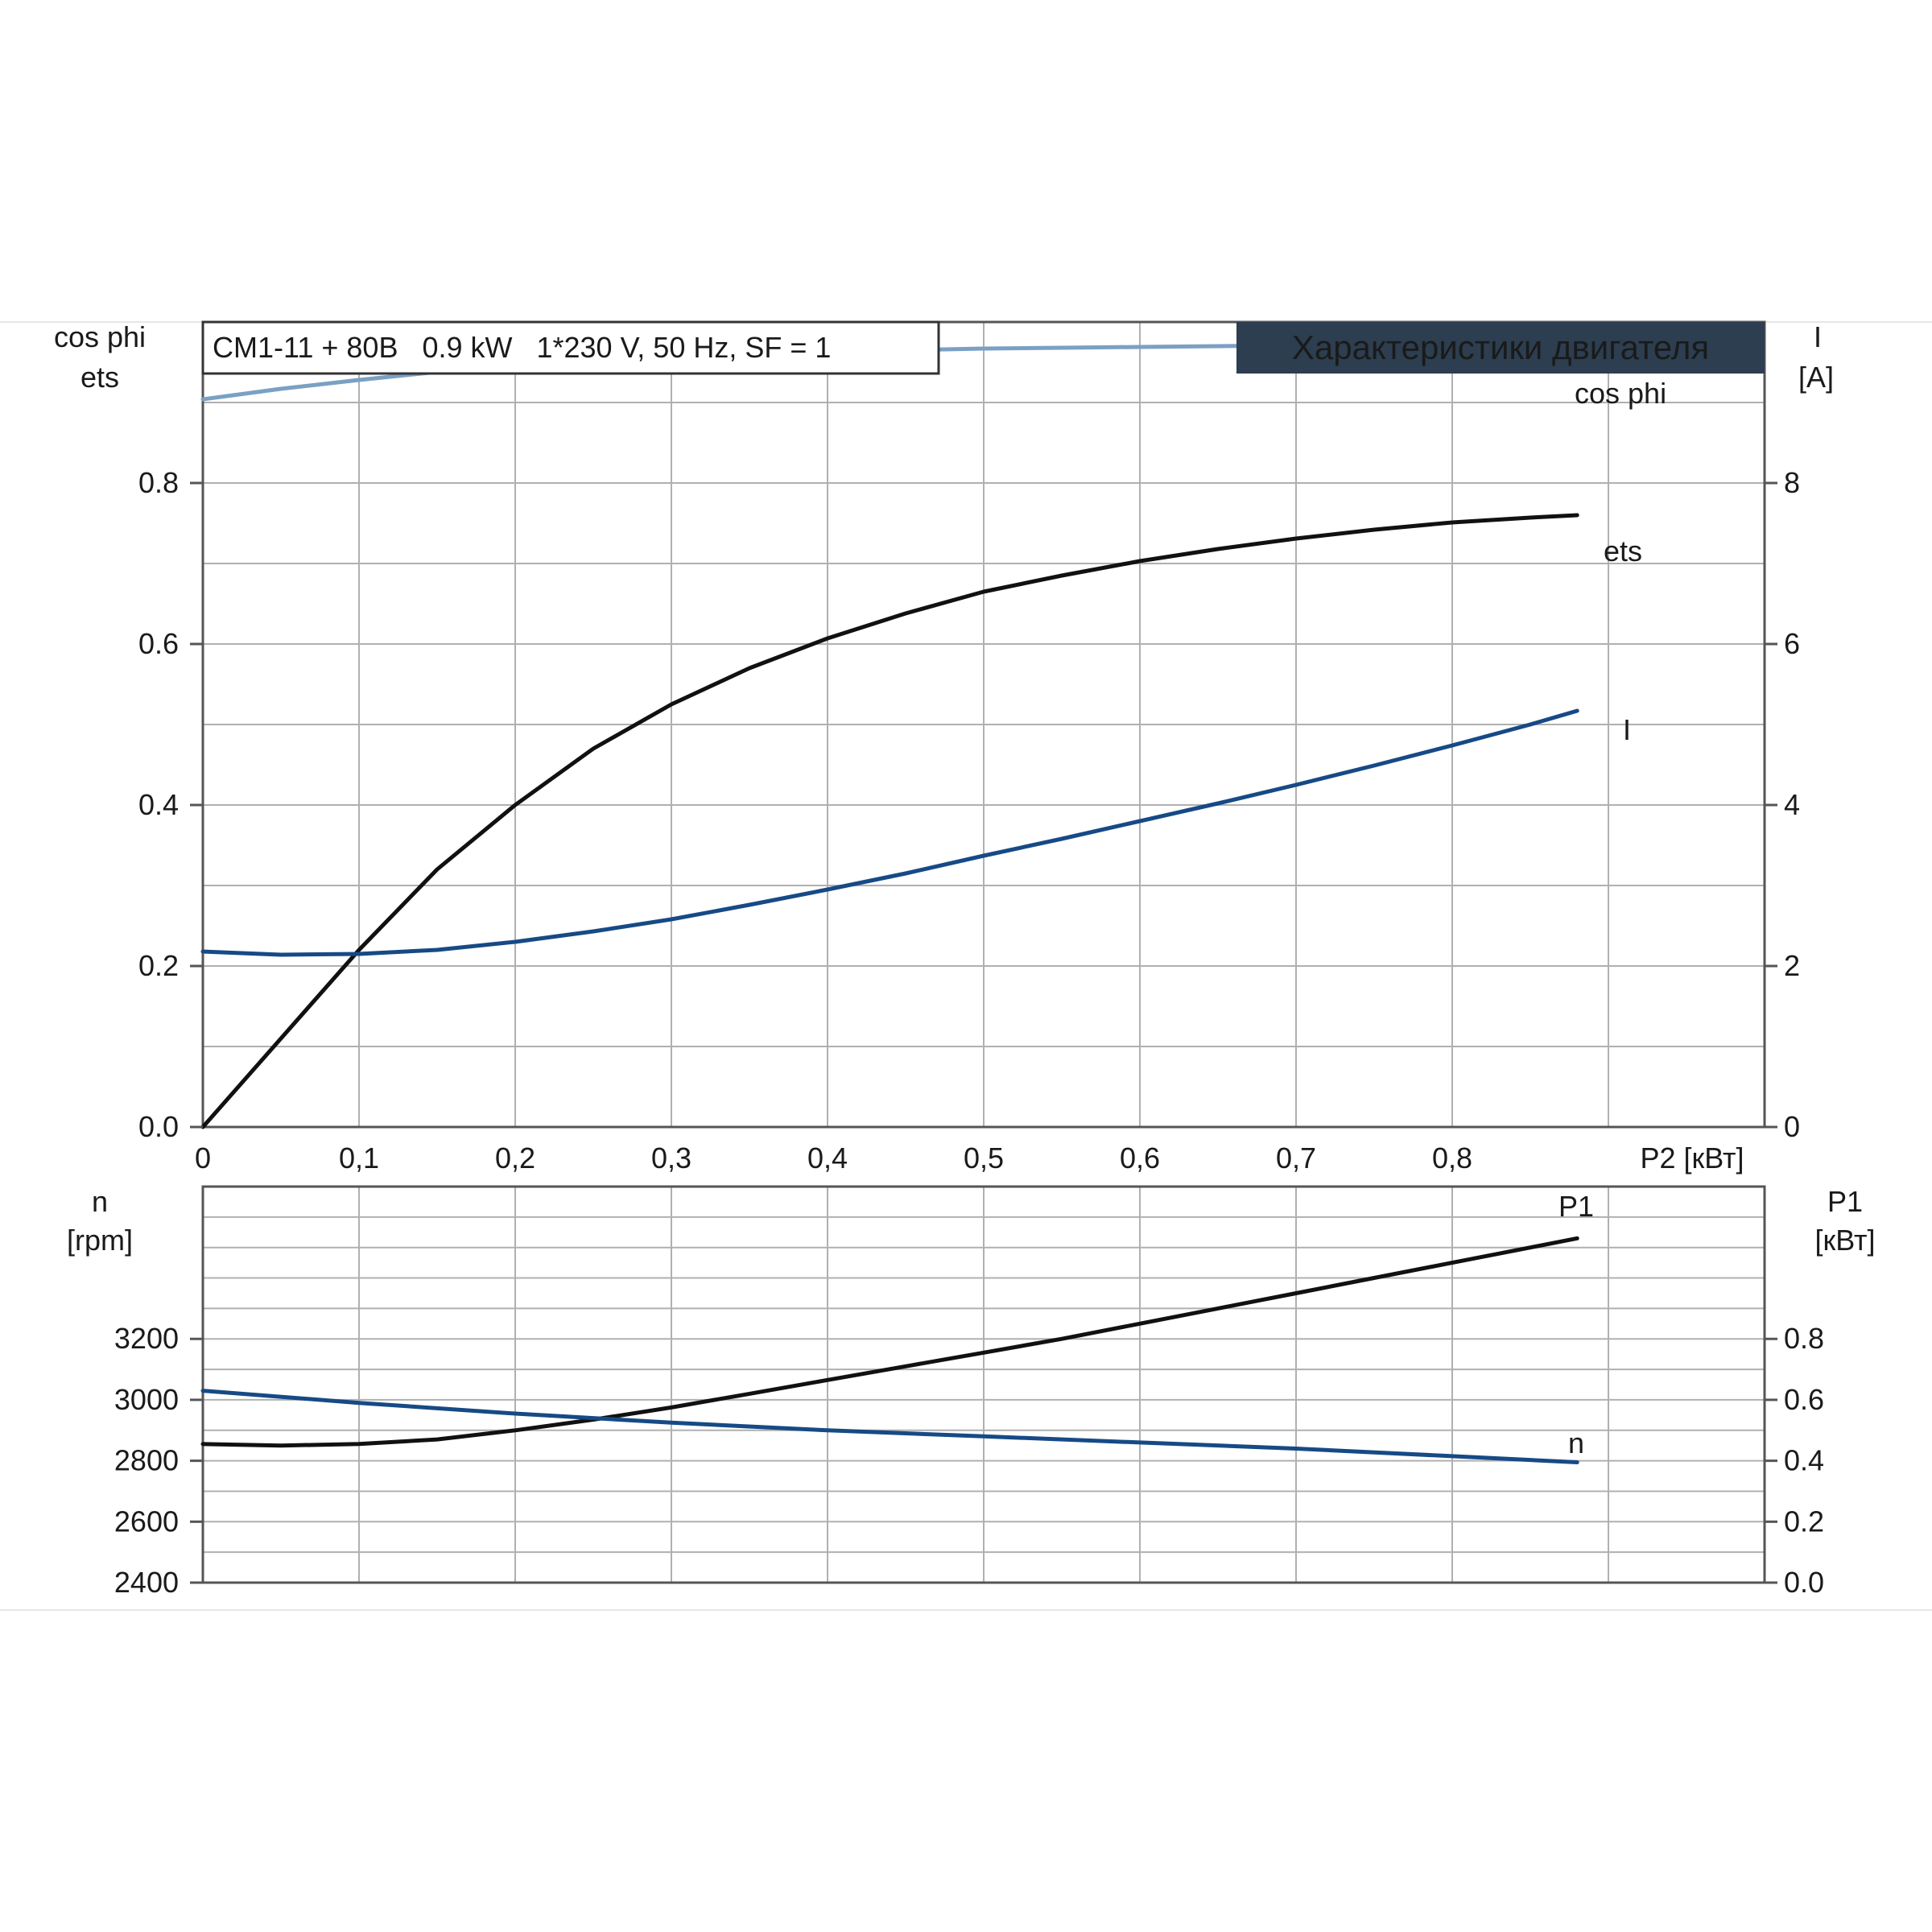 This screenshot has height=1932, width=1932. What do you see at coordinates (1140, 1157) in the screenshot?
I see `x-tick-label: 0,6` at bounding box center [1140, 1157].